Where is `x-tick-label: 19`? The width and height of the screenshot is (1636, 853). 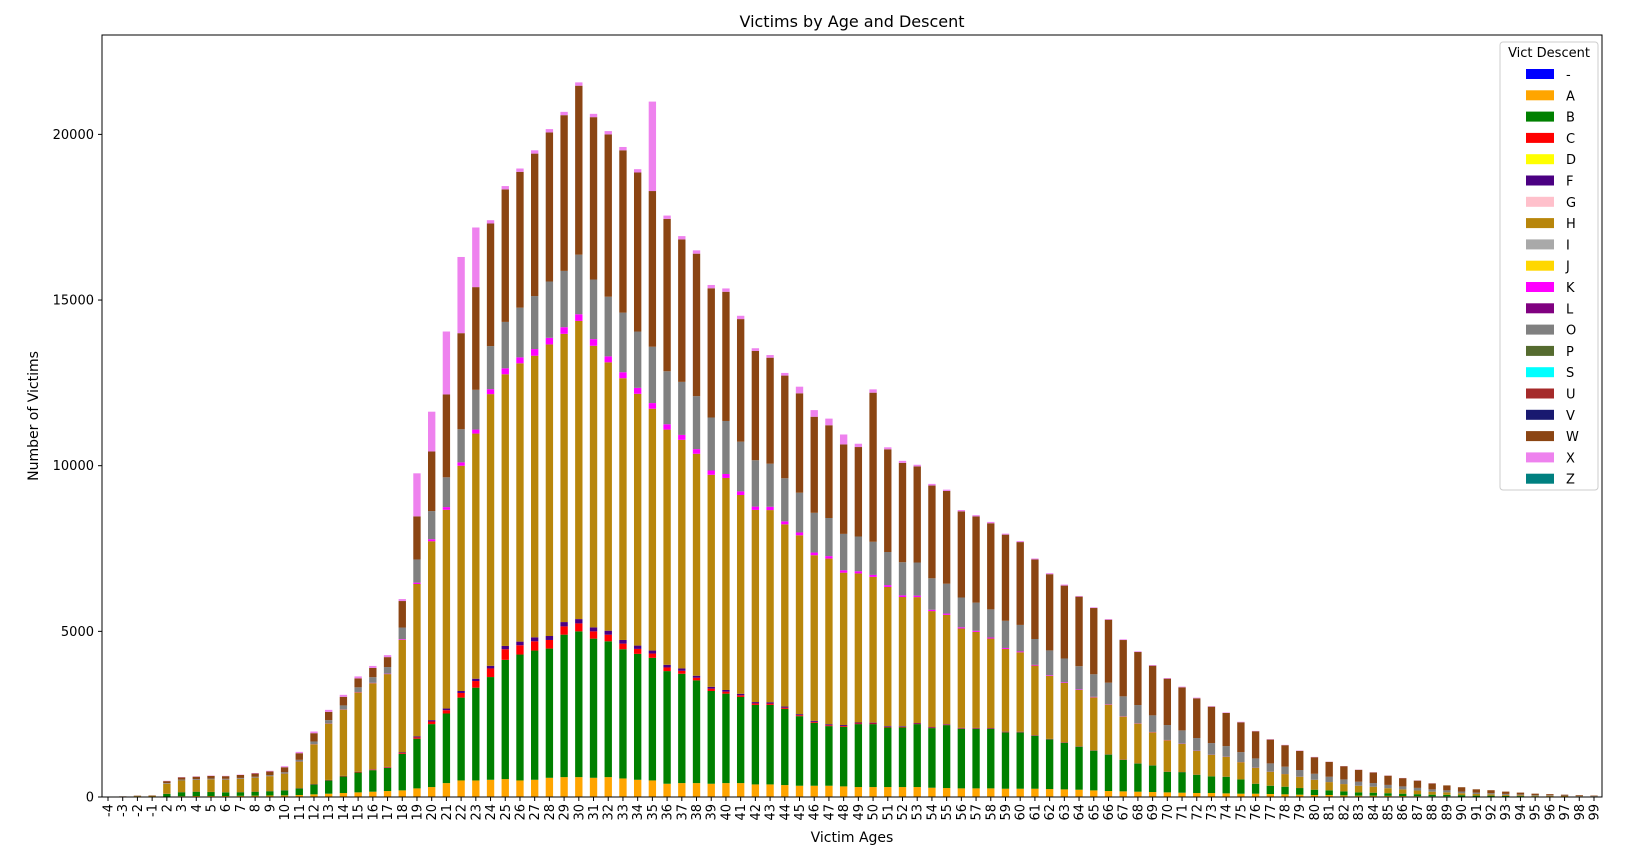
x-tick-label: 19 is located at coordinates (417, 812).